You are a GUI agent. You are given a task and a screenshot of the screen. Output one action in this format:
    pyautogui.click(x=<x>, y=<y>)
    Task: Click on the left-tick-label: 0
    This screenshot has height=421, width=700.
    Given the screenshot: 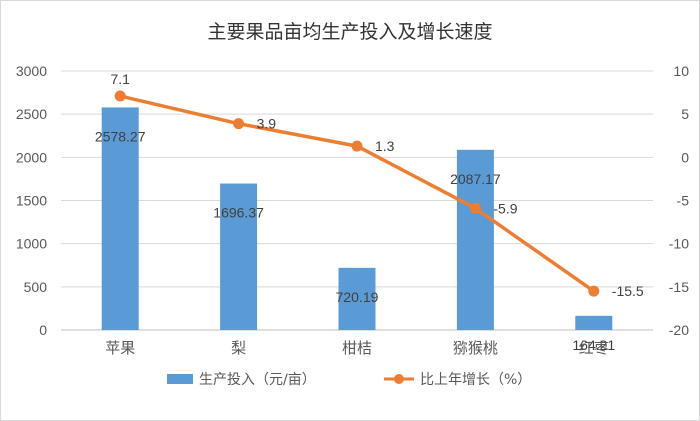 What is the action you would take?
    pyautogui.click(x=43, y=330)
    